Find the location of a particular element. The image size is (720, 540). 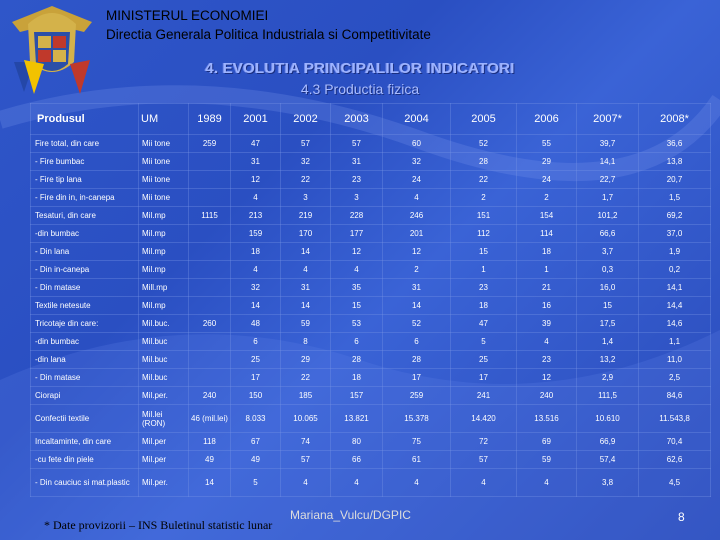

table-row: -din bumbac Mil.buc 6 8 6 6 5 4 1,4 1,1 is located at coordinates (370, 341).